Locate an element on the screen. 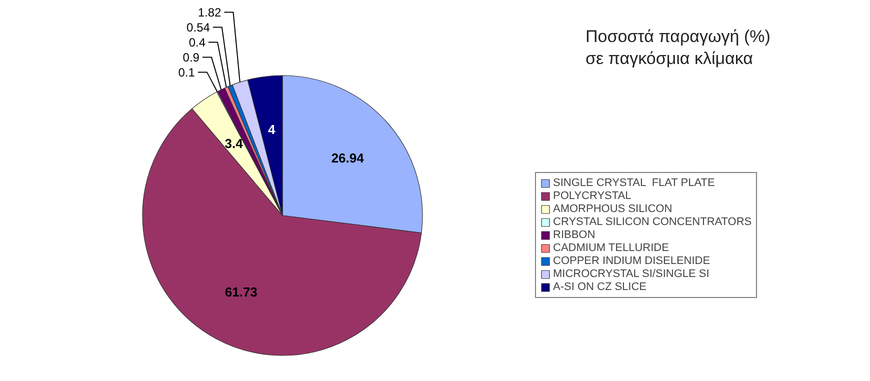  data-label: 3.4 is located at coordinates (234, 144).